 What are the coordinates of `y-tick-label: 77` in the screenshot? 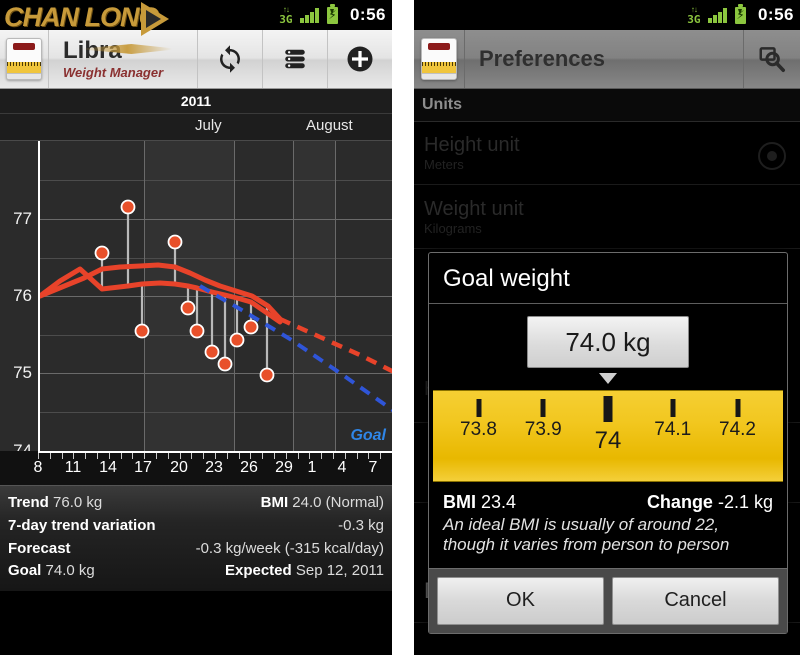 It's located at (22, 218).